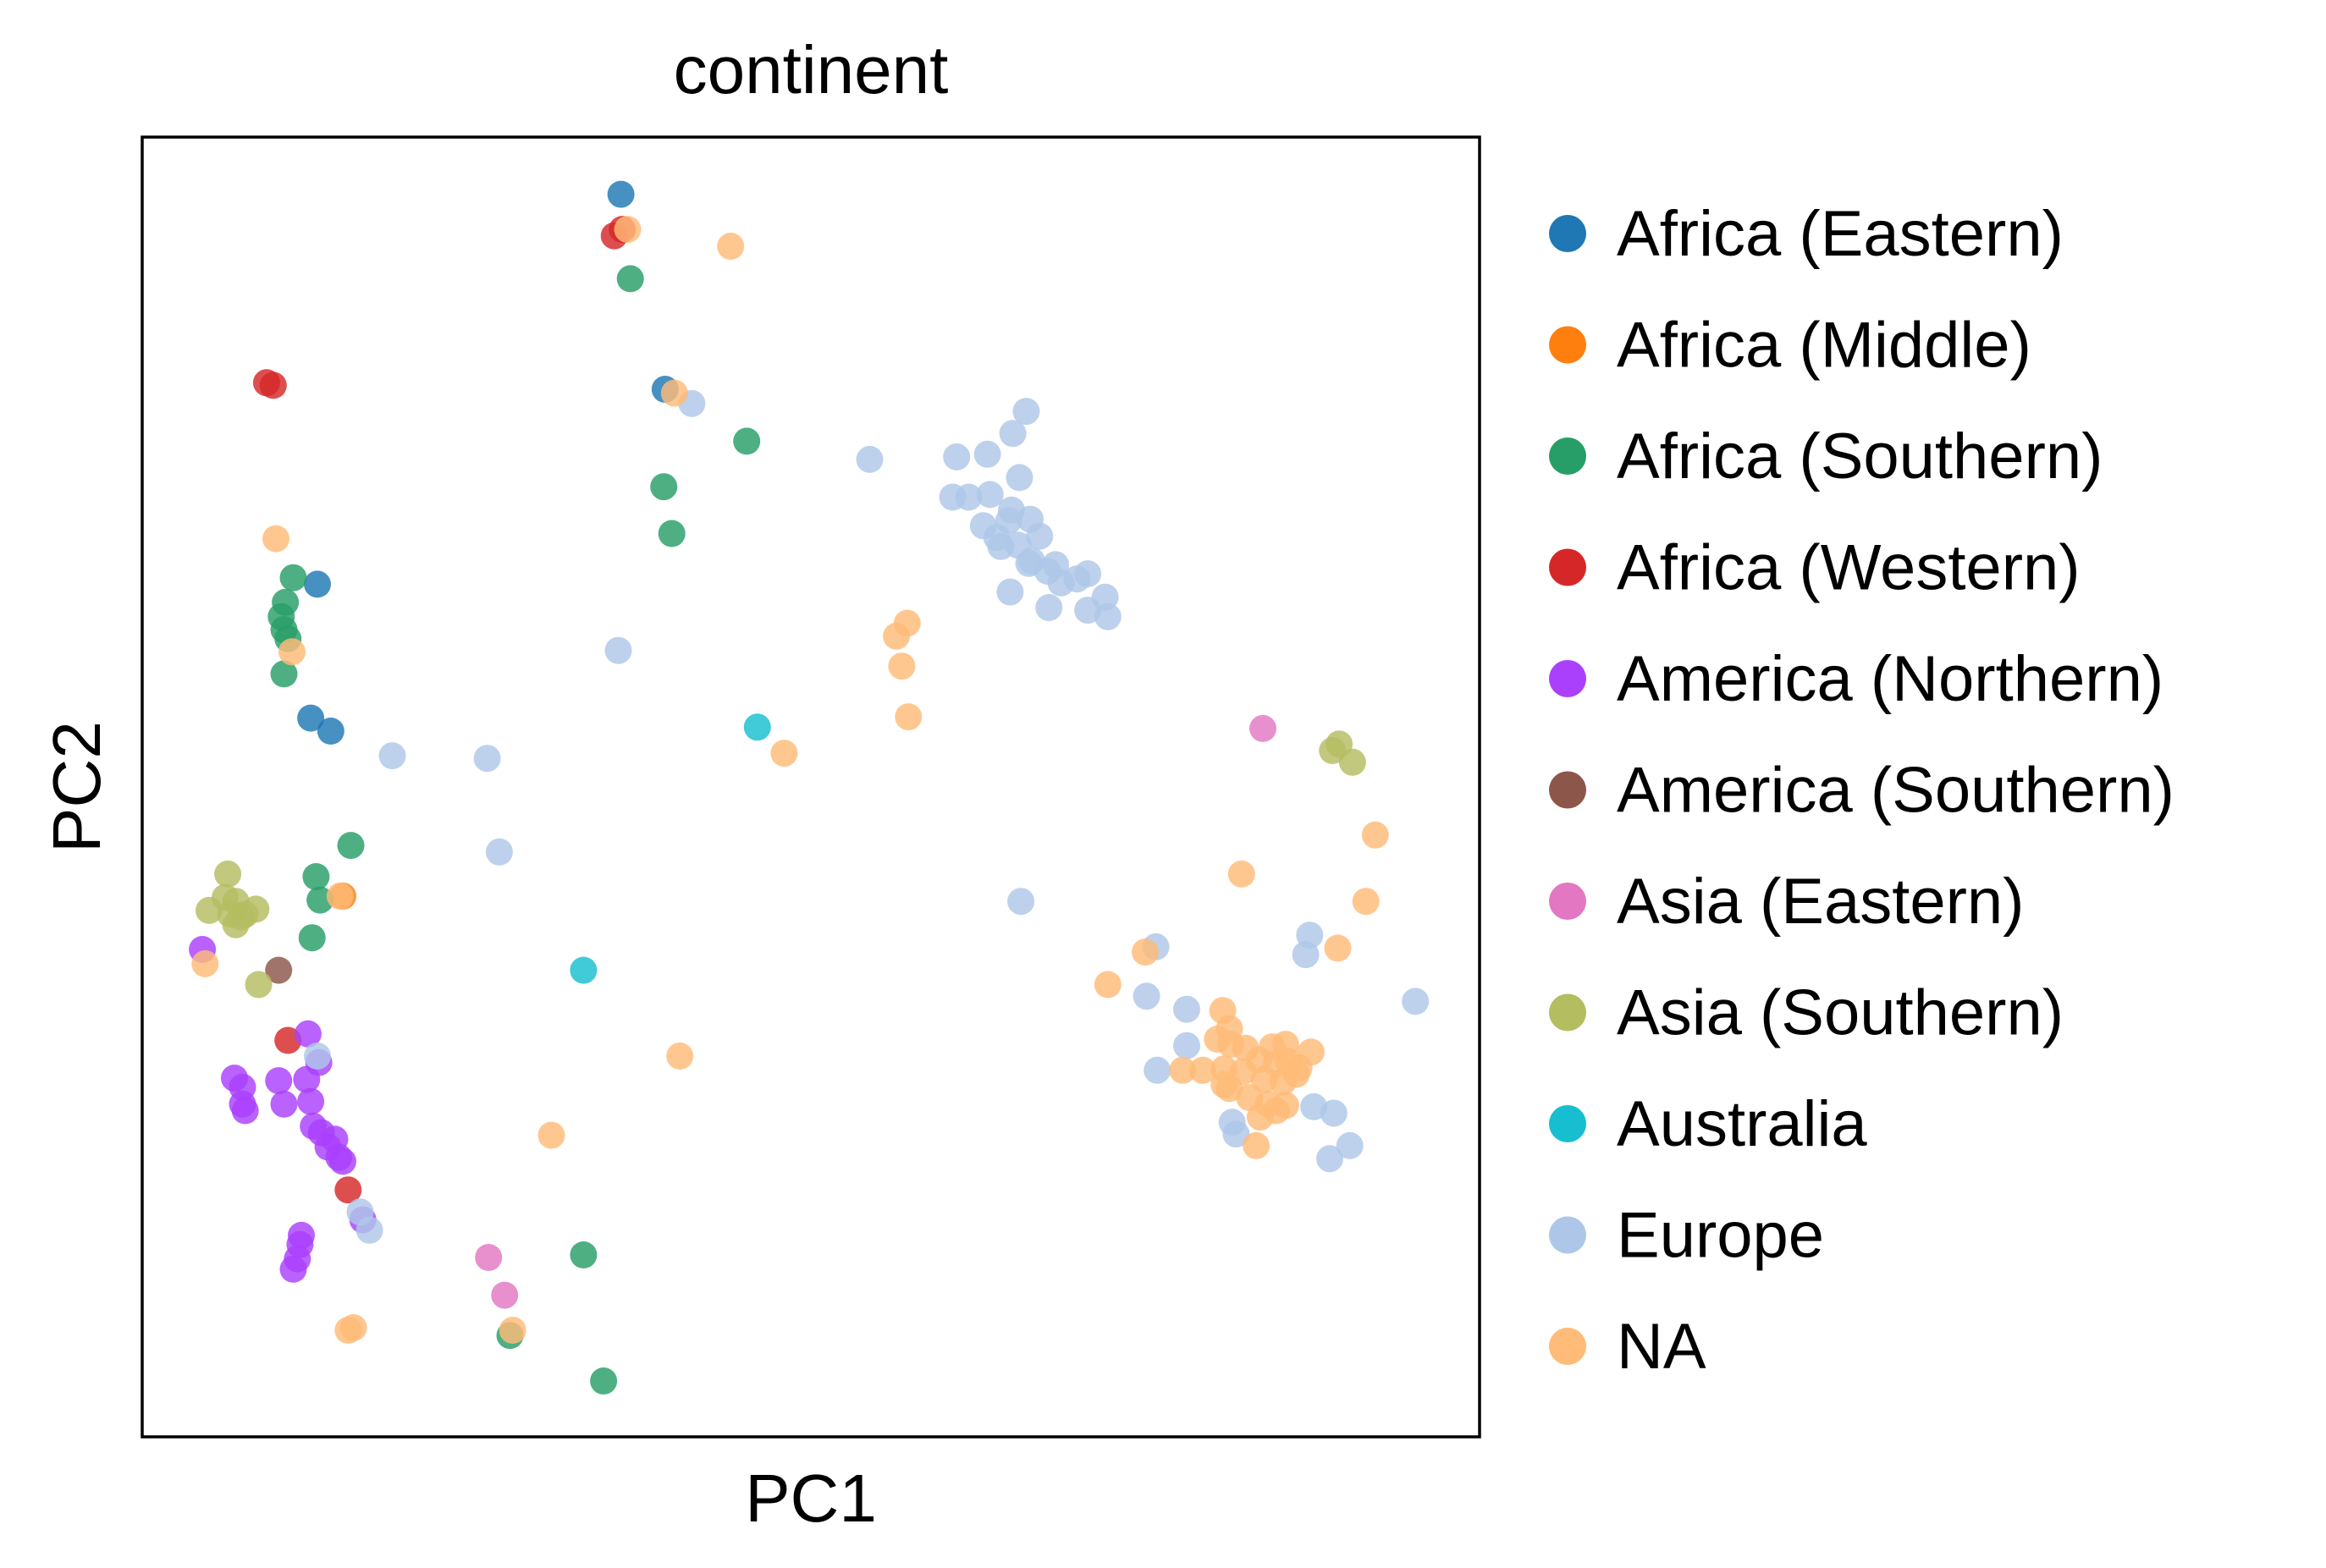 The width and height of the screenshot is (2326, 1568). I want to click on series-asia-southern, so click(781, 864).